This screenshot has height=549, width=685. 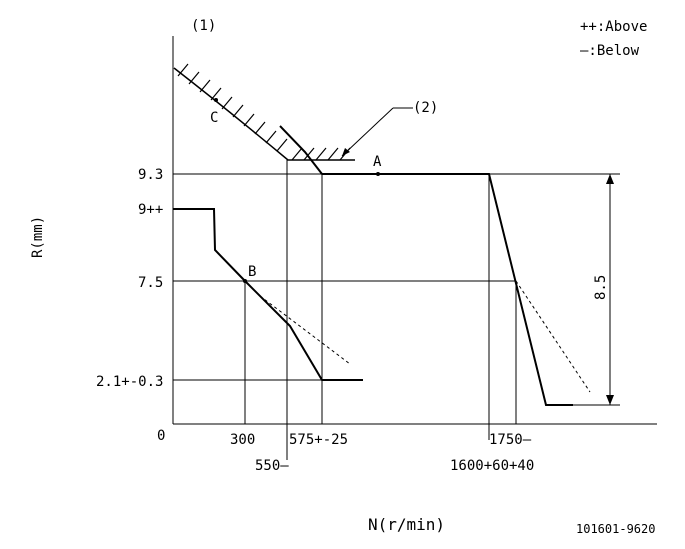 What do you see at coordinates (129, 382) in the screenshot?
I see `y-tick-2-1: 2.1+-0.3` at bounding box center [129, 382].